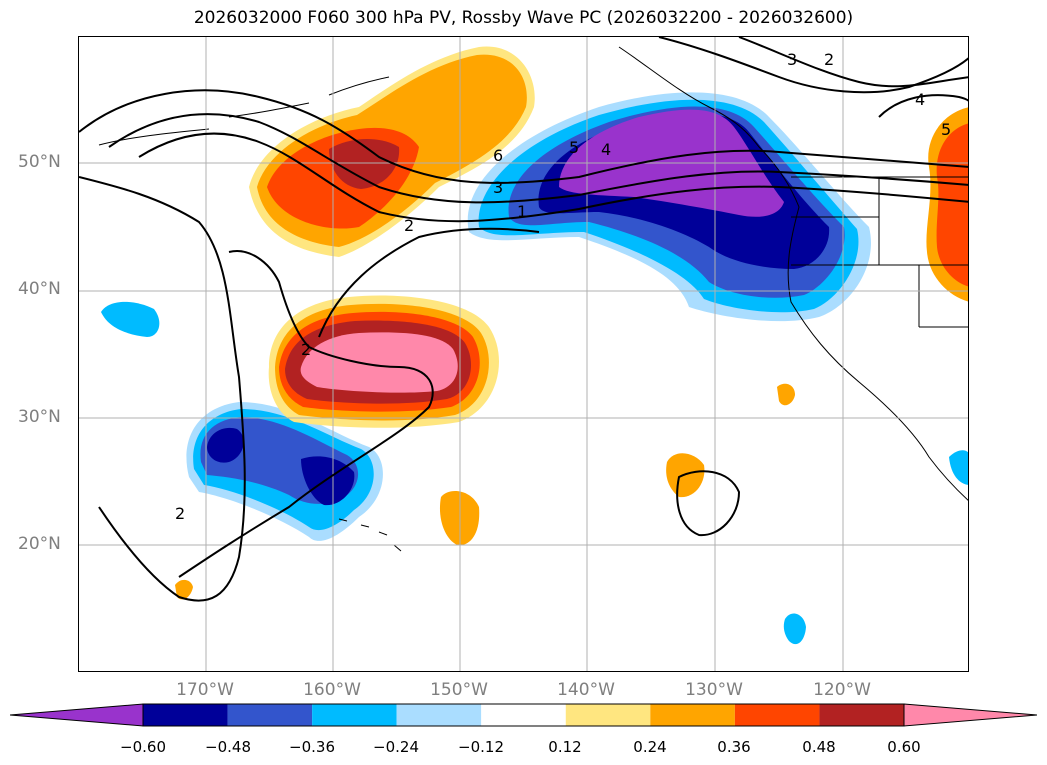 Image resolution: width=1047 pixels, height=765 pixels. Describe the element at coordinates (714, 690) in the screenshot. I see `lon-label: 130°W` at that location.